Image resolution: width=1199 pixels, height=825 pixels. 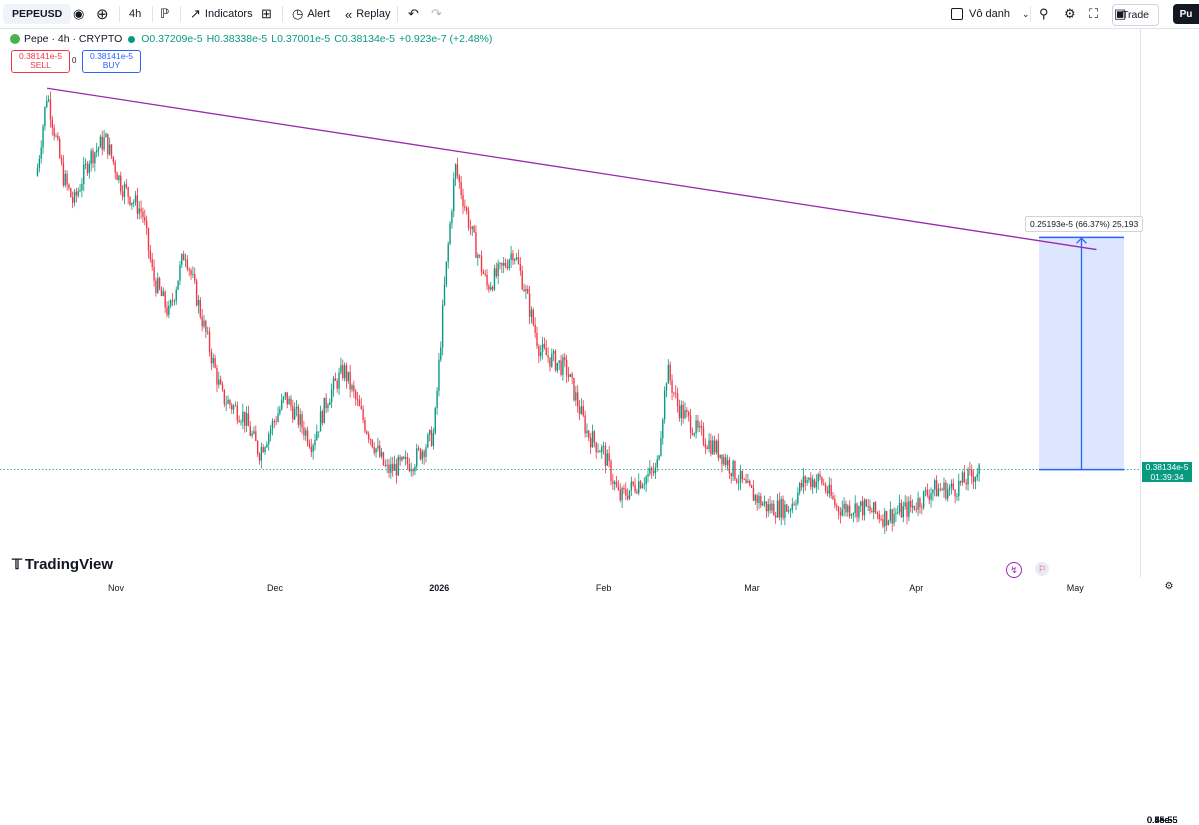 I want to click on sell-button: 0.38141e-5 SELL, so click(x=40, y=61).